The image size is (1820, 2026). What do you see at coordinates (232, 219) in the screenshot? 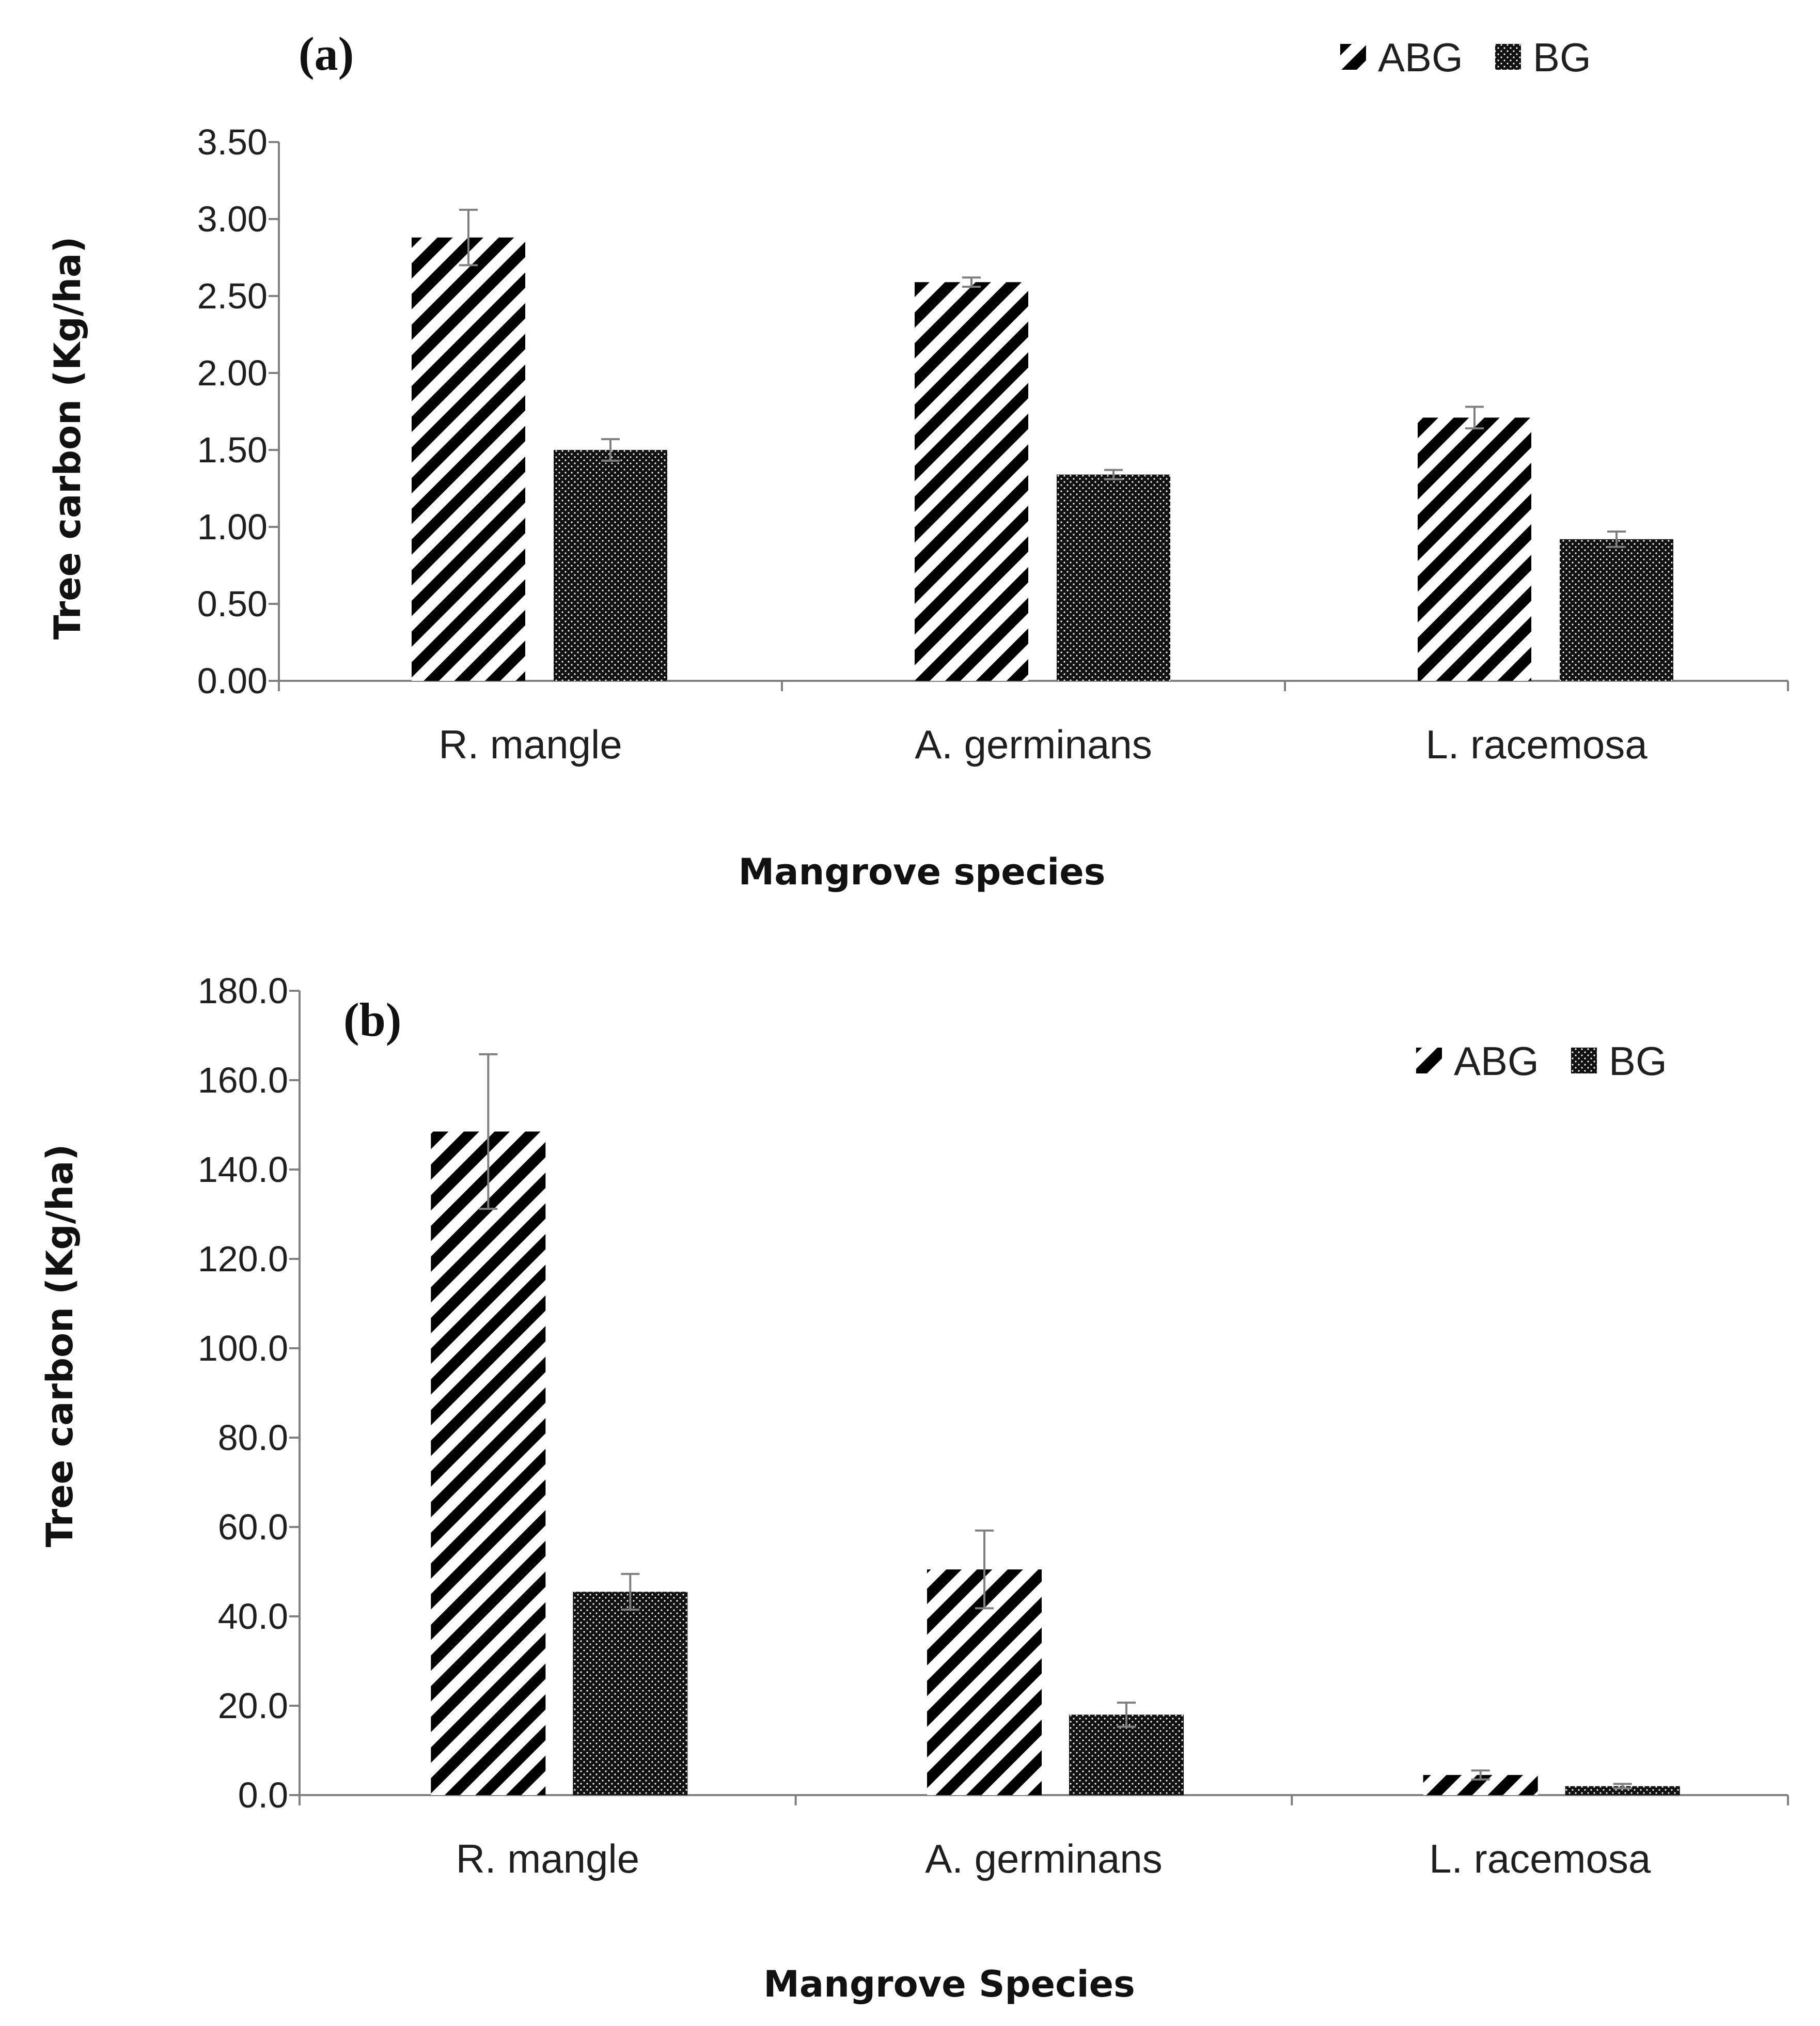
I see `y-tick-label: 3.00` at bounding box center [232, 219].